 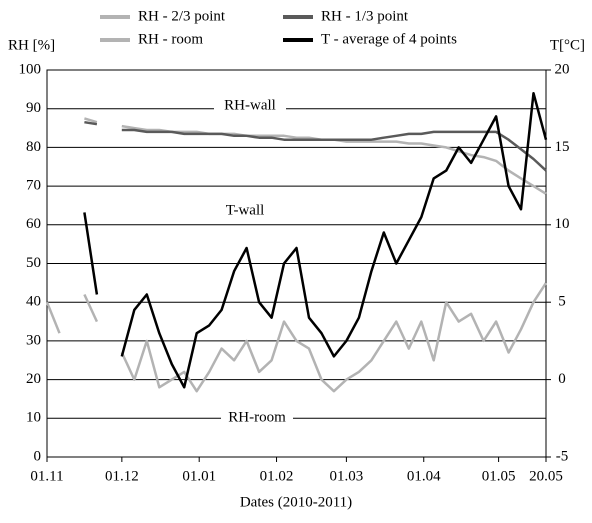 I want to click on legend-label: T - average of 4 points, so click(x=389, y=39).